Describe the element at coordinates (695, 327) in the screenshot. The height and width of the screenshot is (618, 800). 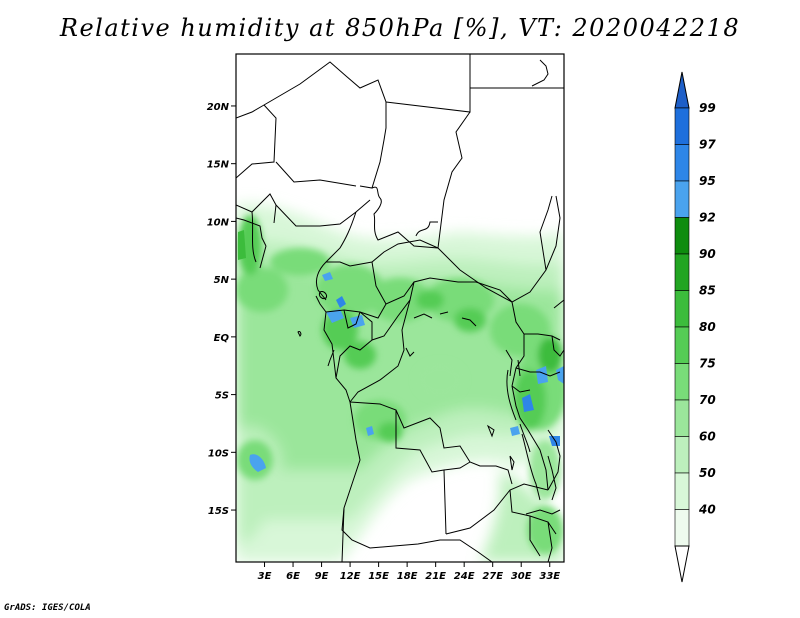
I see `colorbar-legend: 99 97 95 92 90 85 80 75 70 60 50 40` at that location.